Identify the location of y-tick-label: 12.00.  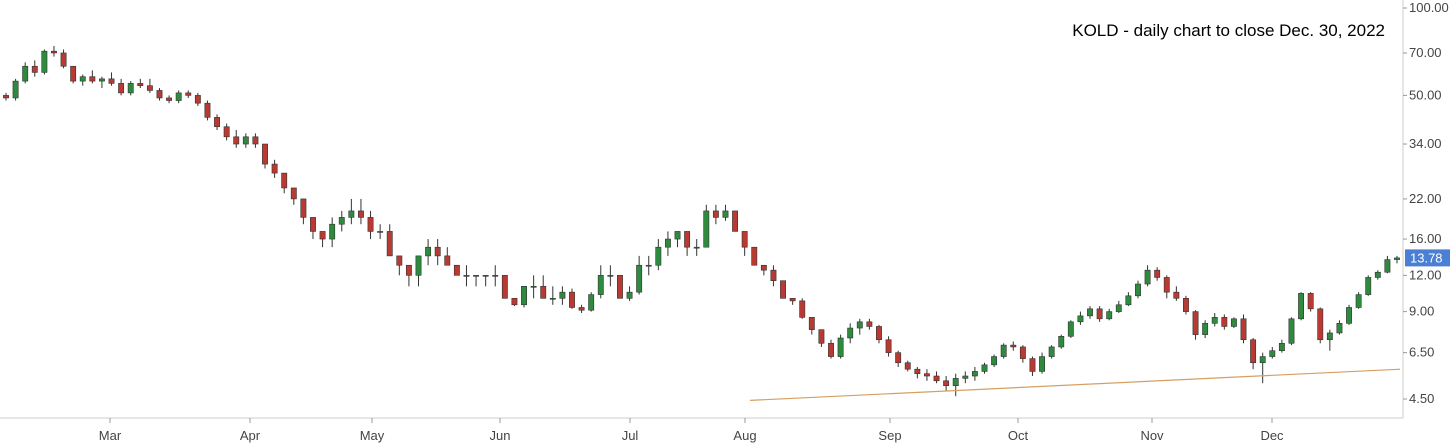
(1425, 274).